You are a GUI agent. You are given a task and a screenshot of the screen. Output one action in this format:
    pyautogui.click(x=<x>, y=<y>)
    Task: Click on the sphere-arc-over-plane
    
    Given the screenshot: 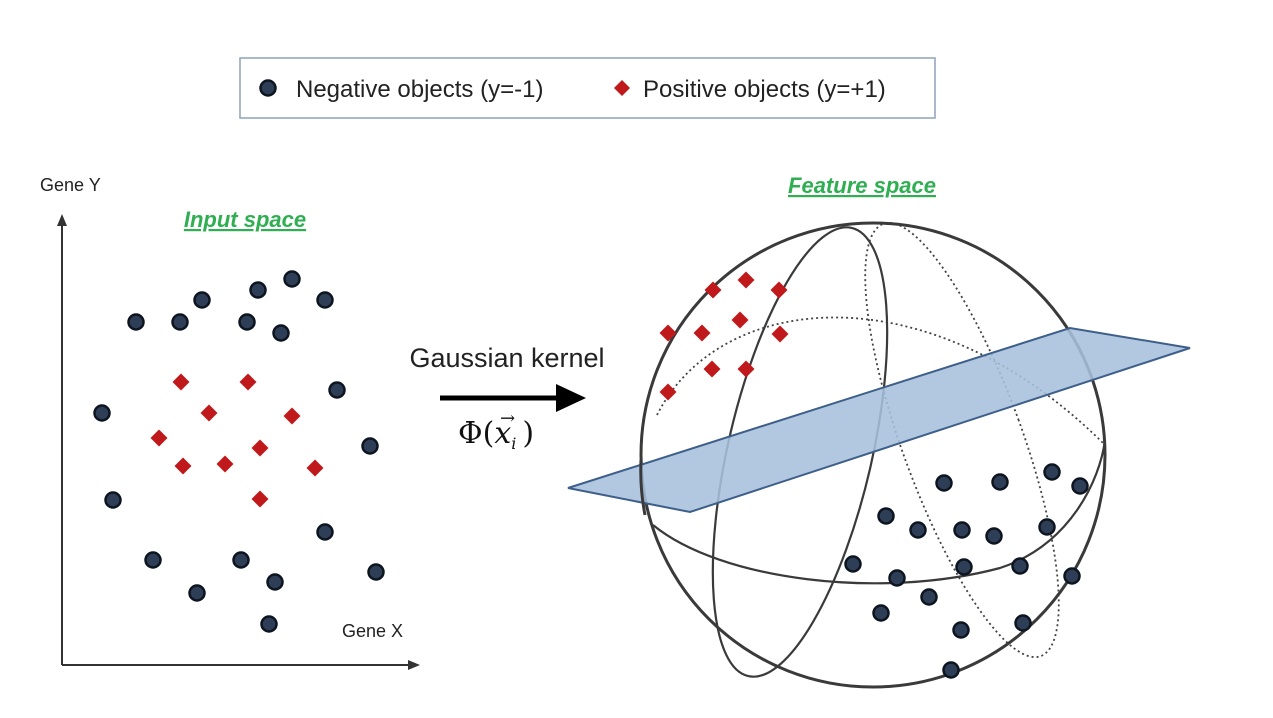 What is the action you would take?
    pyautogui.click(x=643, y=487)
    